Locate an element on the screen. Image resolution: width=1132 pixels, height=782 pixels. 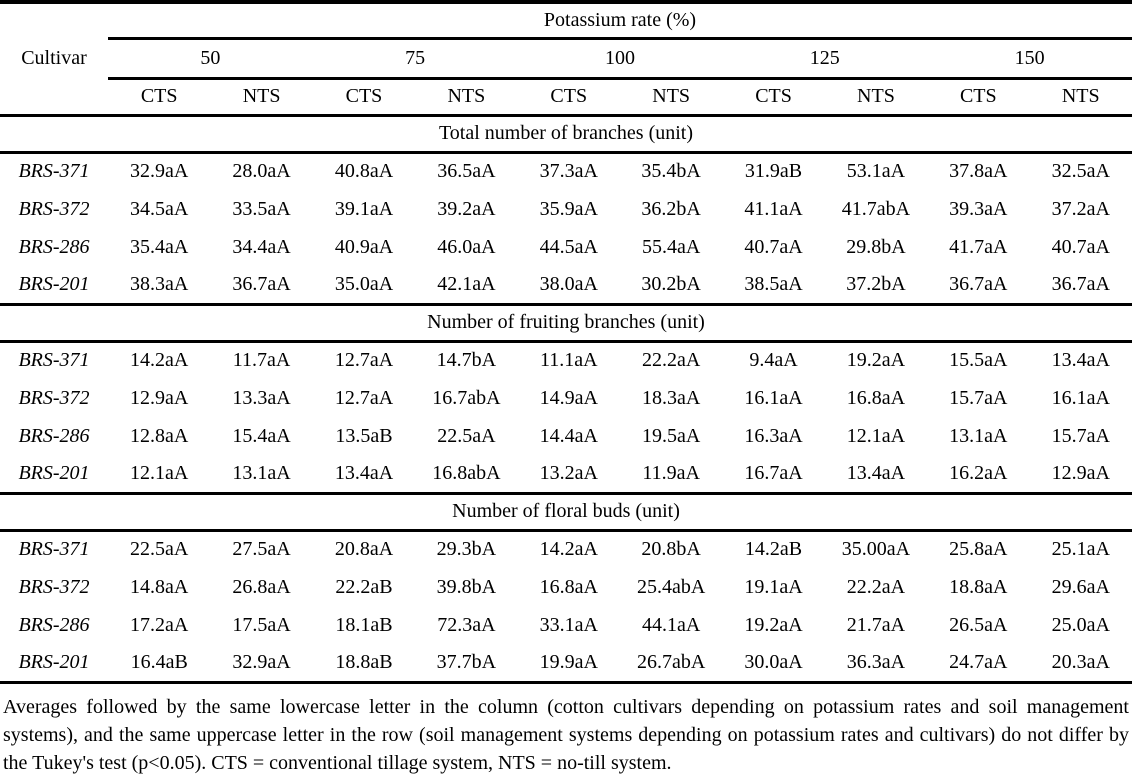
potassium-rate-header: Potassium rate (%) is located at coordinates (620, 21).